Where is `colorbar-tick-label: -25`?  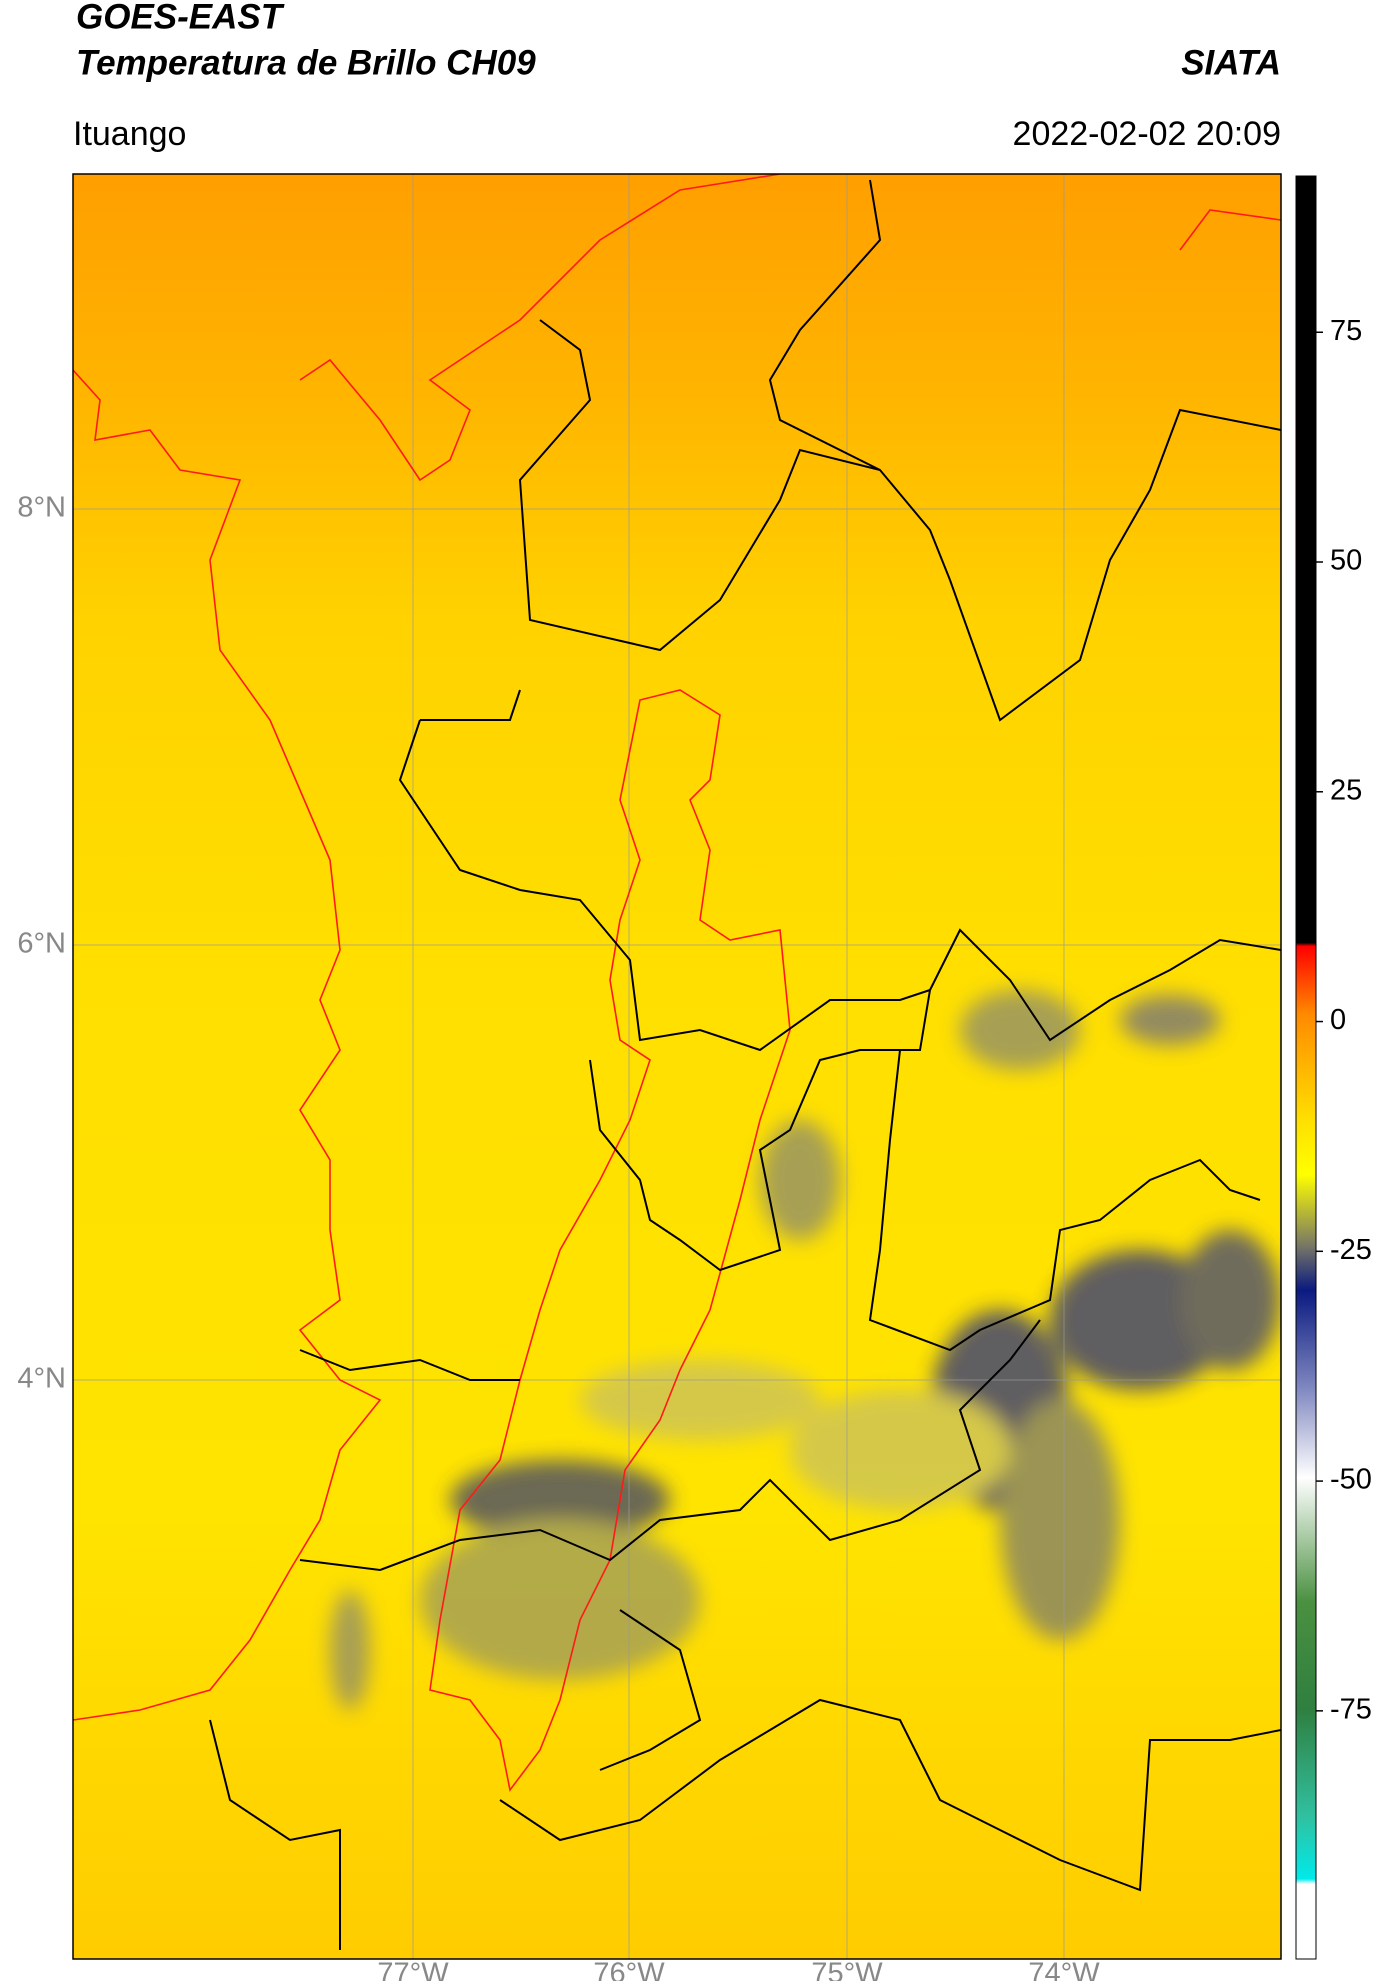
colorbar-tick-label: -25 is located at coordinates (1351, 1250).